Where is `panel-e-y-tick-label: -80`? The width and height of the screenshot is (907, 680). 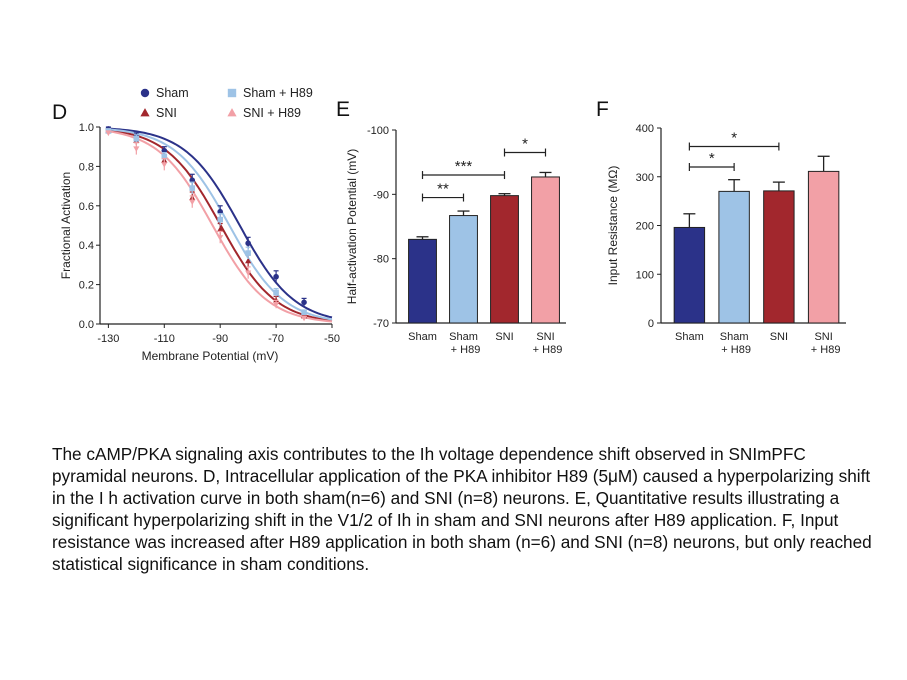 panel-e-y-tick-label: -80 is located at coordinates (381, 260).